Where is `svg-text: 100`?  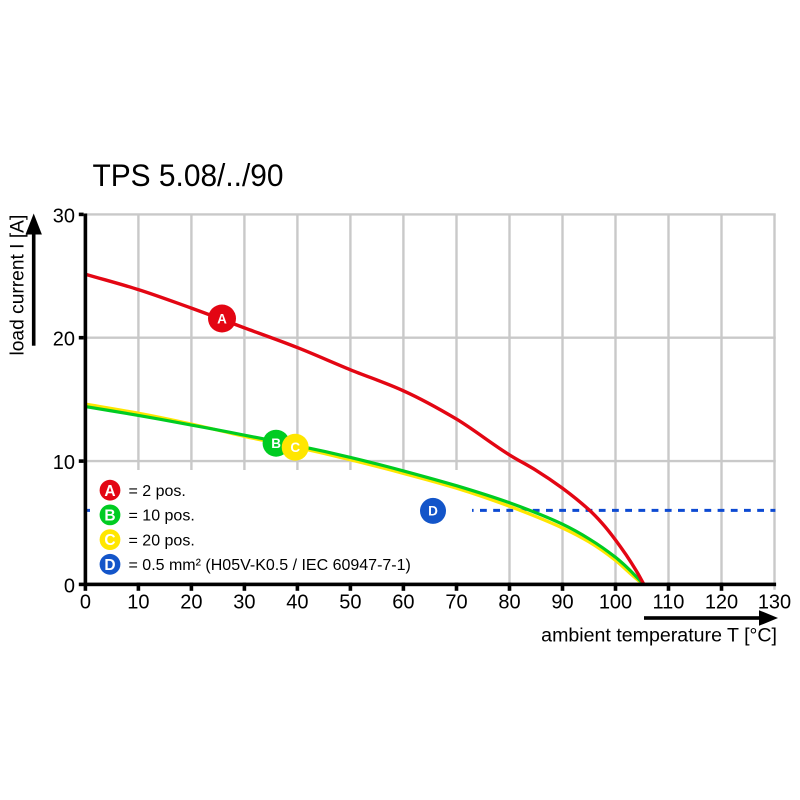 svg-text: 100 is located at coordinates (615, 603).